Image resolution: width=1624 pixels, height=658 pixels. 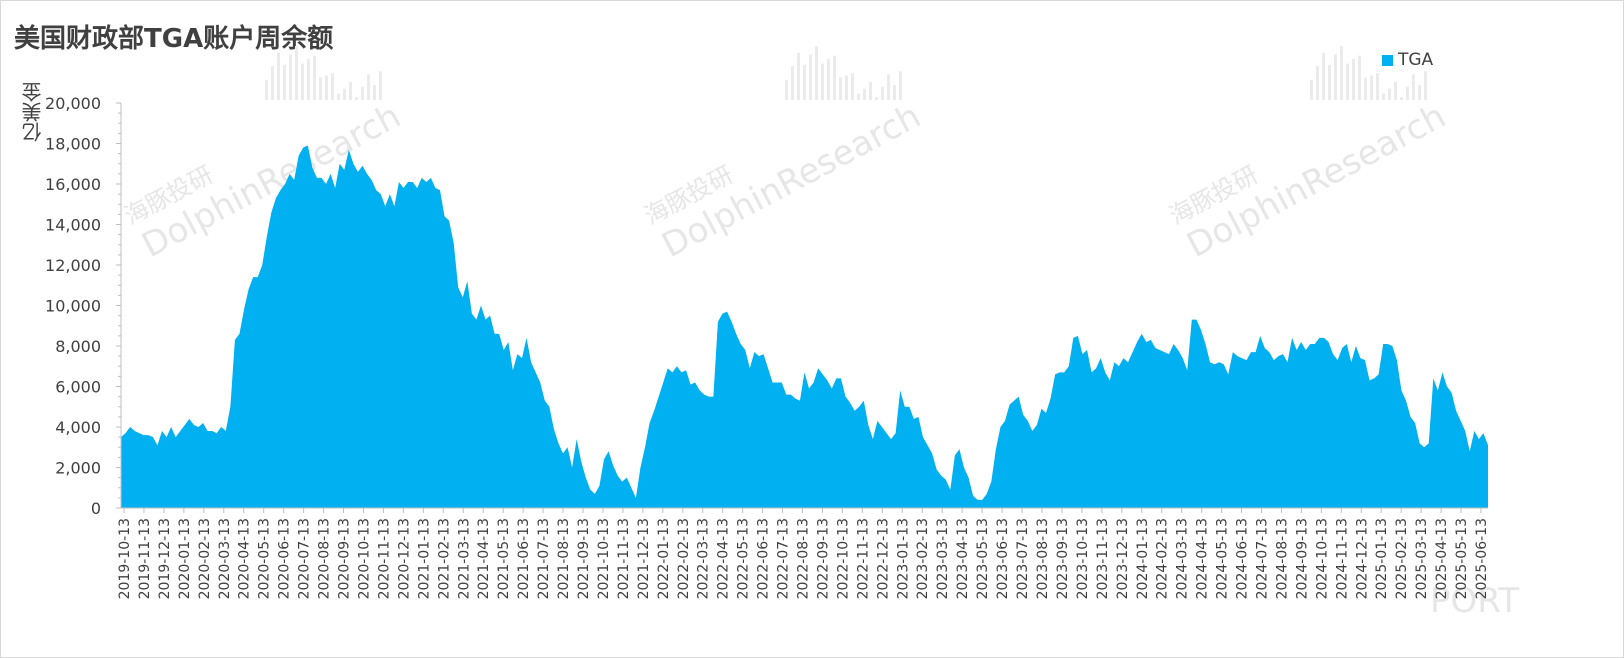 What do you see at coordinates (744, 558) in the screenshot?
I see `x-tick-label: 2022-05-13` at bounding box center [744, 558].